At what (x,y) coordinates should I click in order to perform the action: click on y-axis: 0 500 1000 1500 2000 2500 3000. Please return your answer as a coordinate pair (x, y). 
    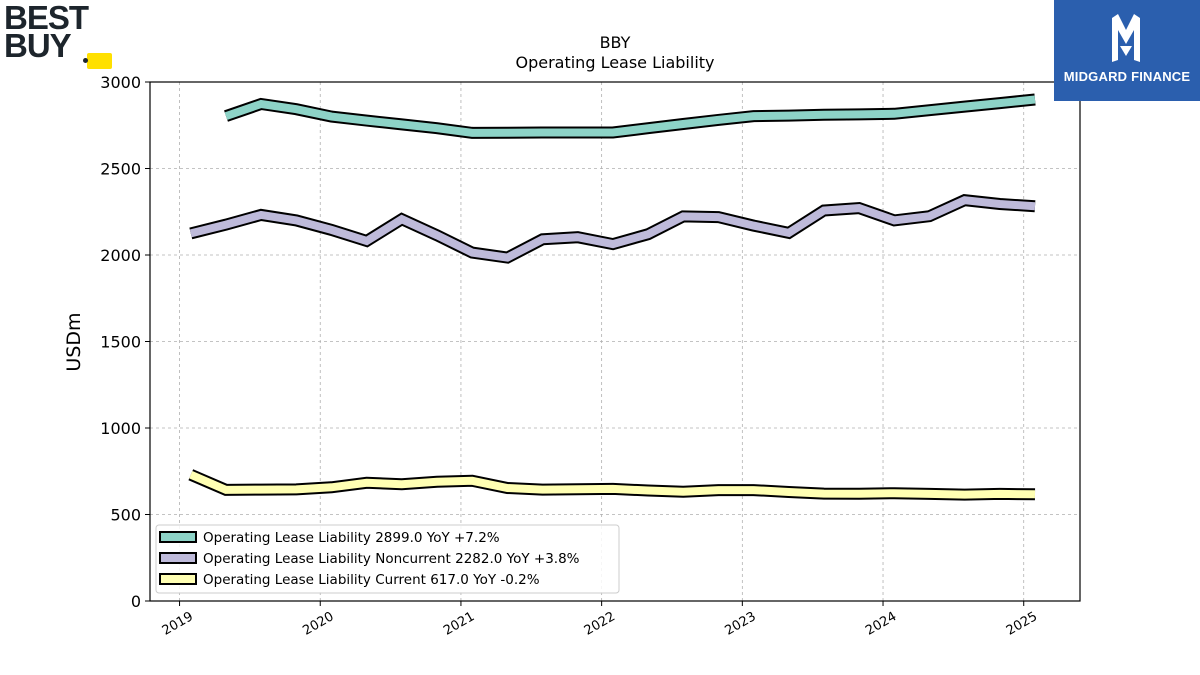
    Looking at the image, I should click on (125, 342).